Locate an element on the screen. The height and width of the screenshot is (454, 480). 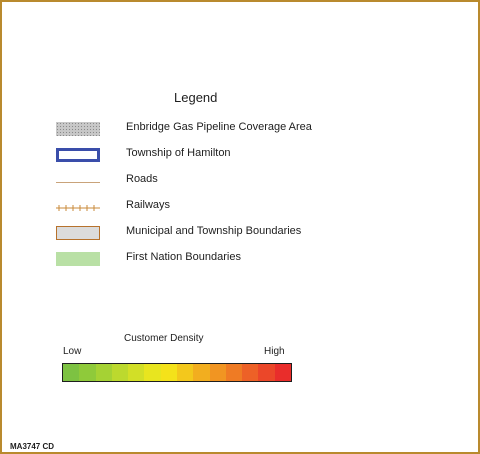
legend-item-roads: Roads is located at coordinates (256, 182).